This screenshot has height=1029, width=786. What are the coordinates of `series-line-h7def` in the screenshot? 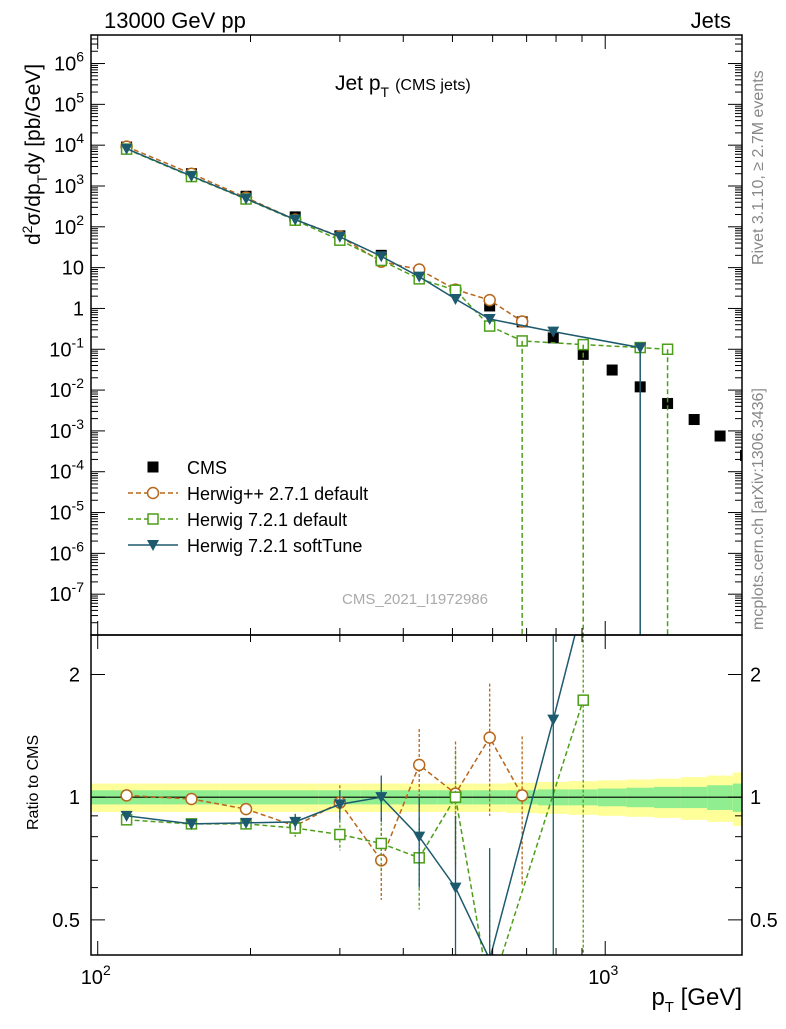 It's located at (397, 249).